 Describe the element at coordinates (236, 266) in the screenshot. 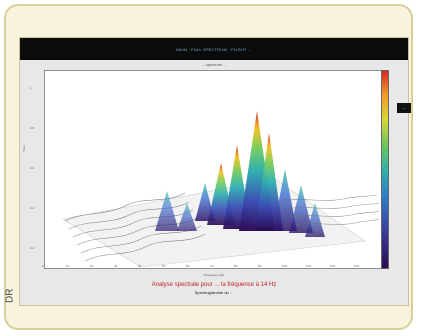

I see `x-tick: 80` at that location.